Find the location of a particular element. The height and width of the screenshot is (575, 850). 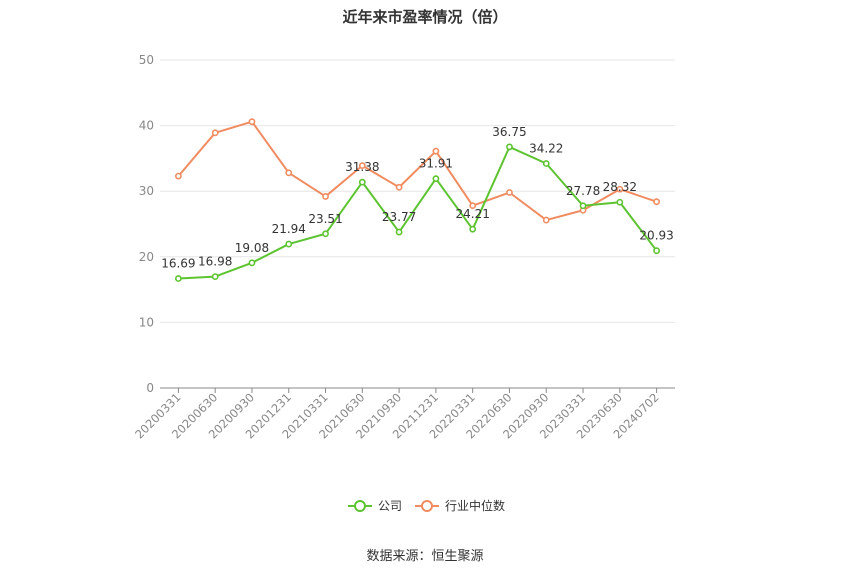

legend-label: 公司 is located at coordinates (390, 506).